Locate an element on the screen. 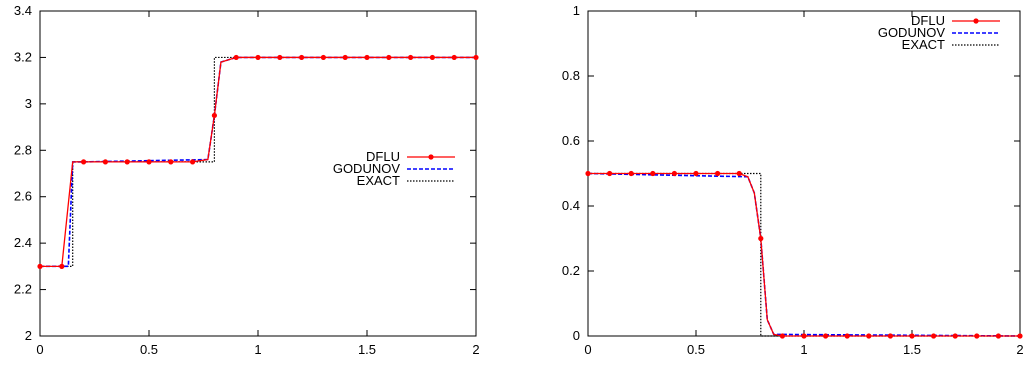  y-tick-label: 2.4 is located at coordinates (23, 242).